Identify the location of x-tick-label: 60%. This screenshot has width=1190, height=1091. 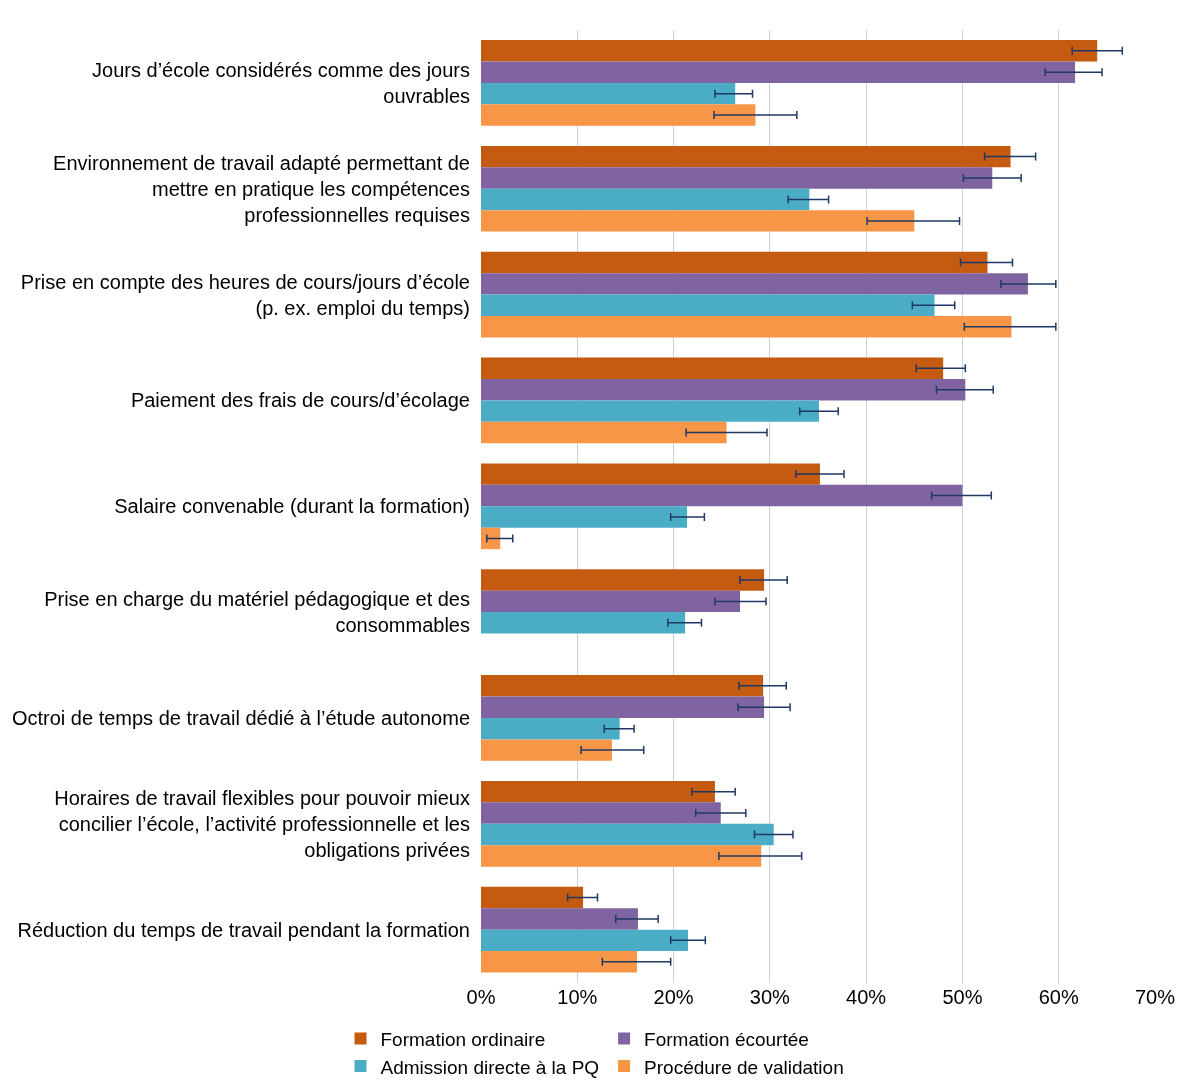
(1058, 996).